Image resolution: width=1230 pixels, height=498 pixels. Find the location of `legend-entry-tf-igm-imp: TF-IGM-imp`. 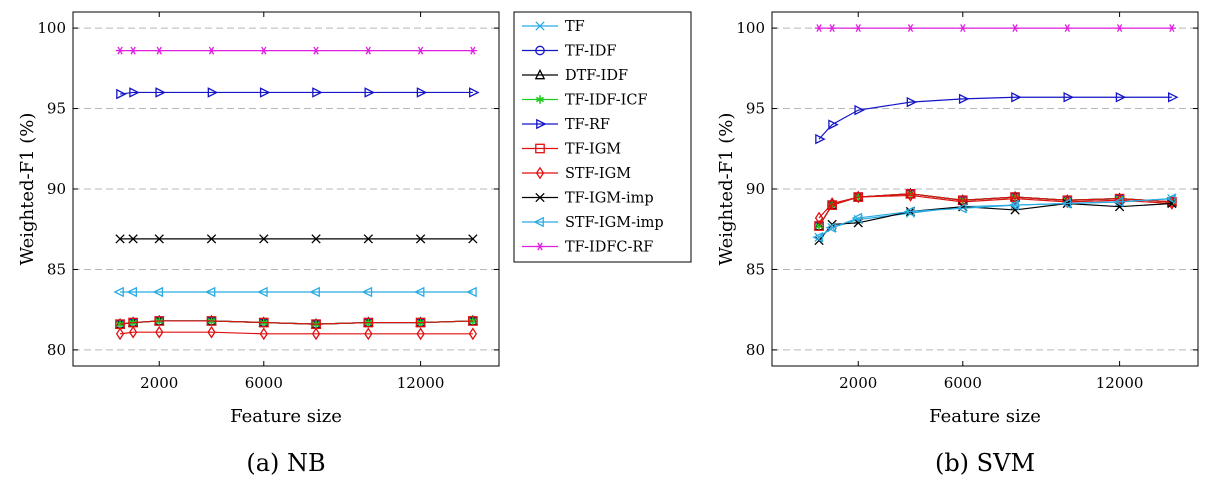

legend-entry-tf-igm-imp: TF-IGM-imp is located at coordinates (588, 199).